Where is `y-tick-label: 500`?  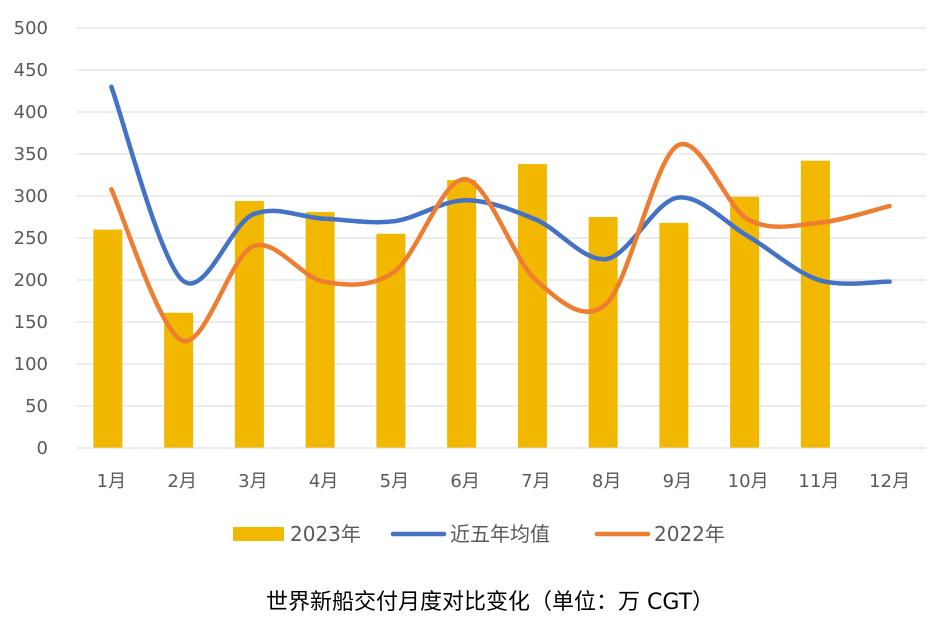 y-tick-label: 500 is located at coordinates (31, 28).